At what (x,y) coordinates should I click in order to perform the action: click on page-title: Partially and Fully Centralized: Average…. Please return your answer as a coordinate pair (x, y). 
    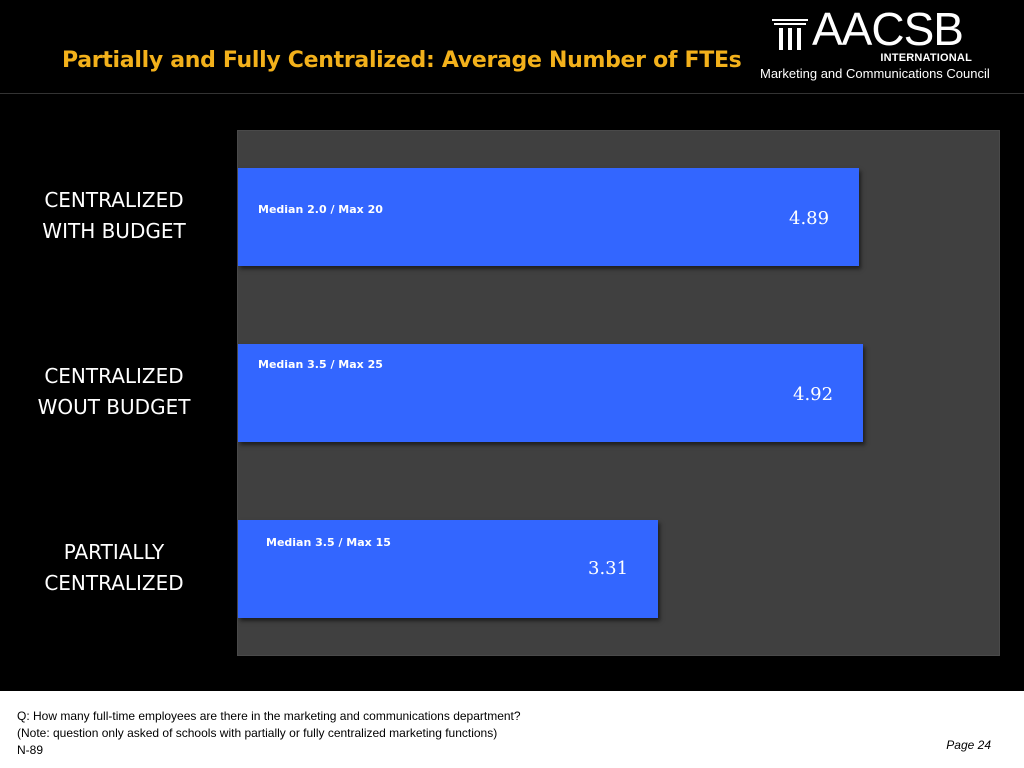
    Looking at the image, I should click on (402, 60).